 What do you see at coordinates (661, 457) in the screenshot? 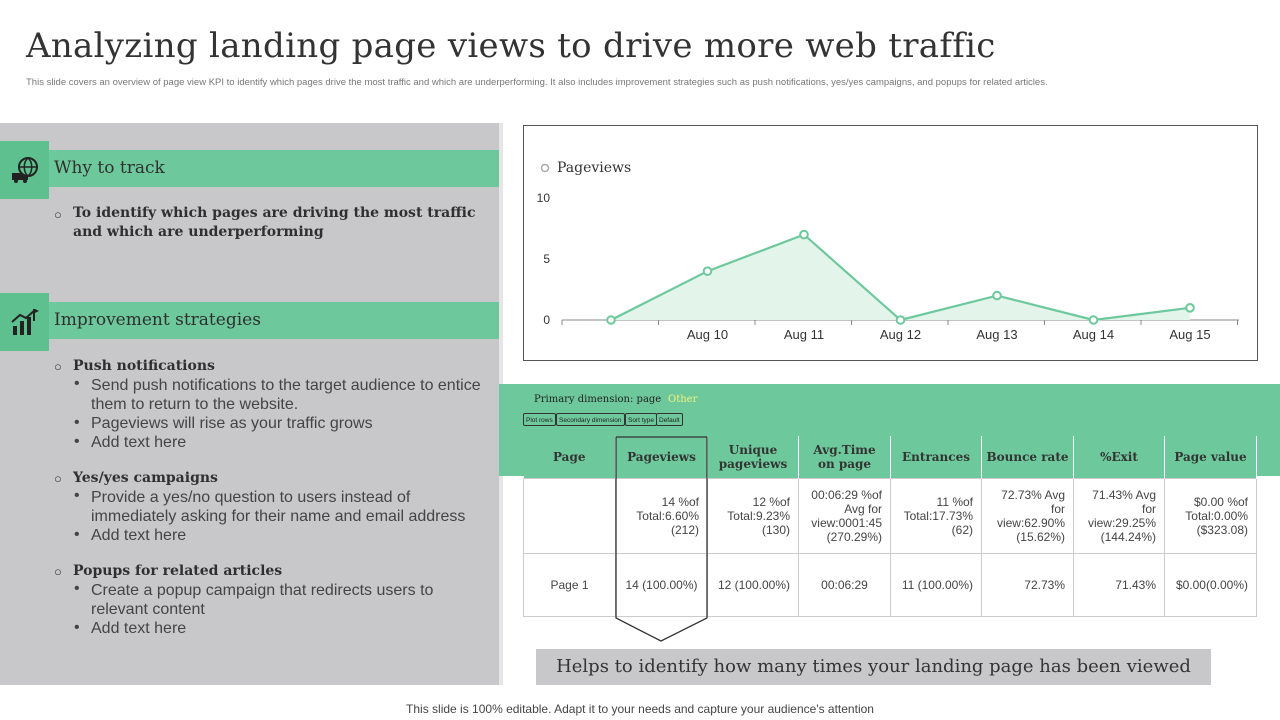
I see `column-header: Pageviews` at bounding box center [661, 457].